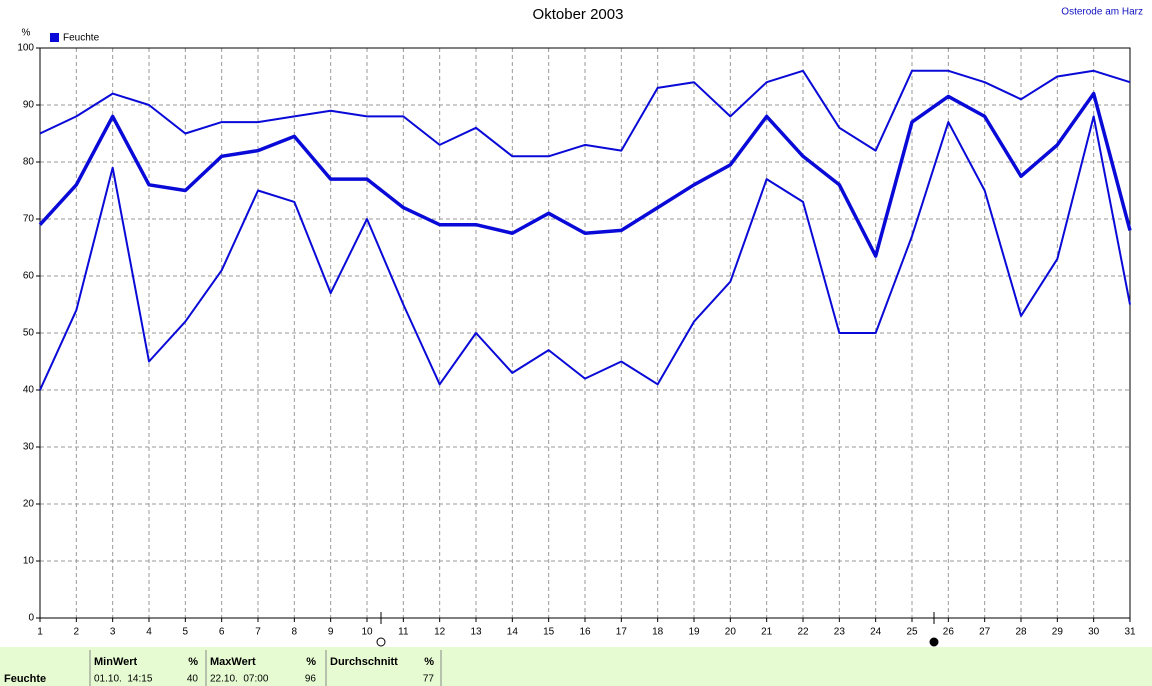  What do you see at coordinates (258, 632) in the screenshot?
I see `x-tick-label: 7` at bounding box center [258, 632].